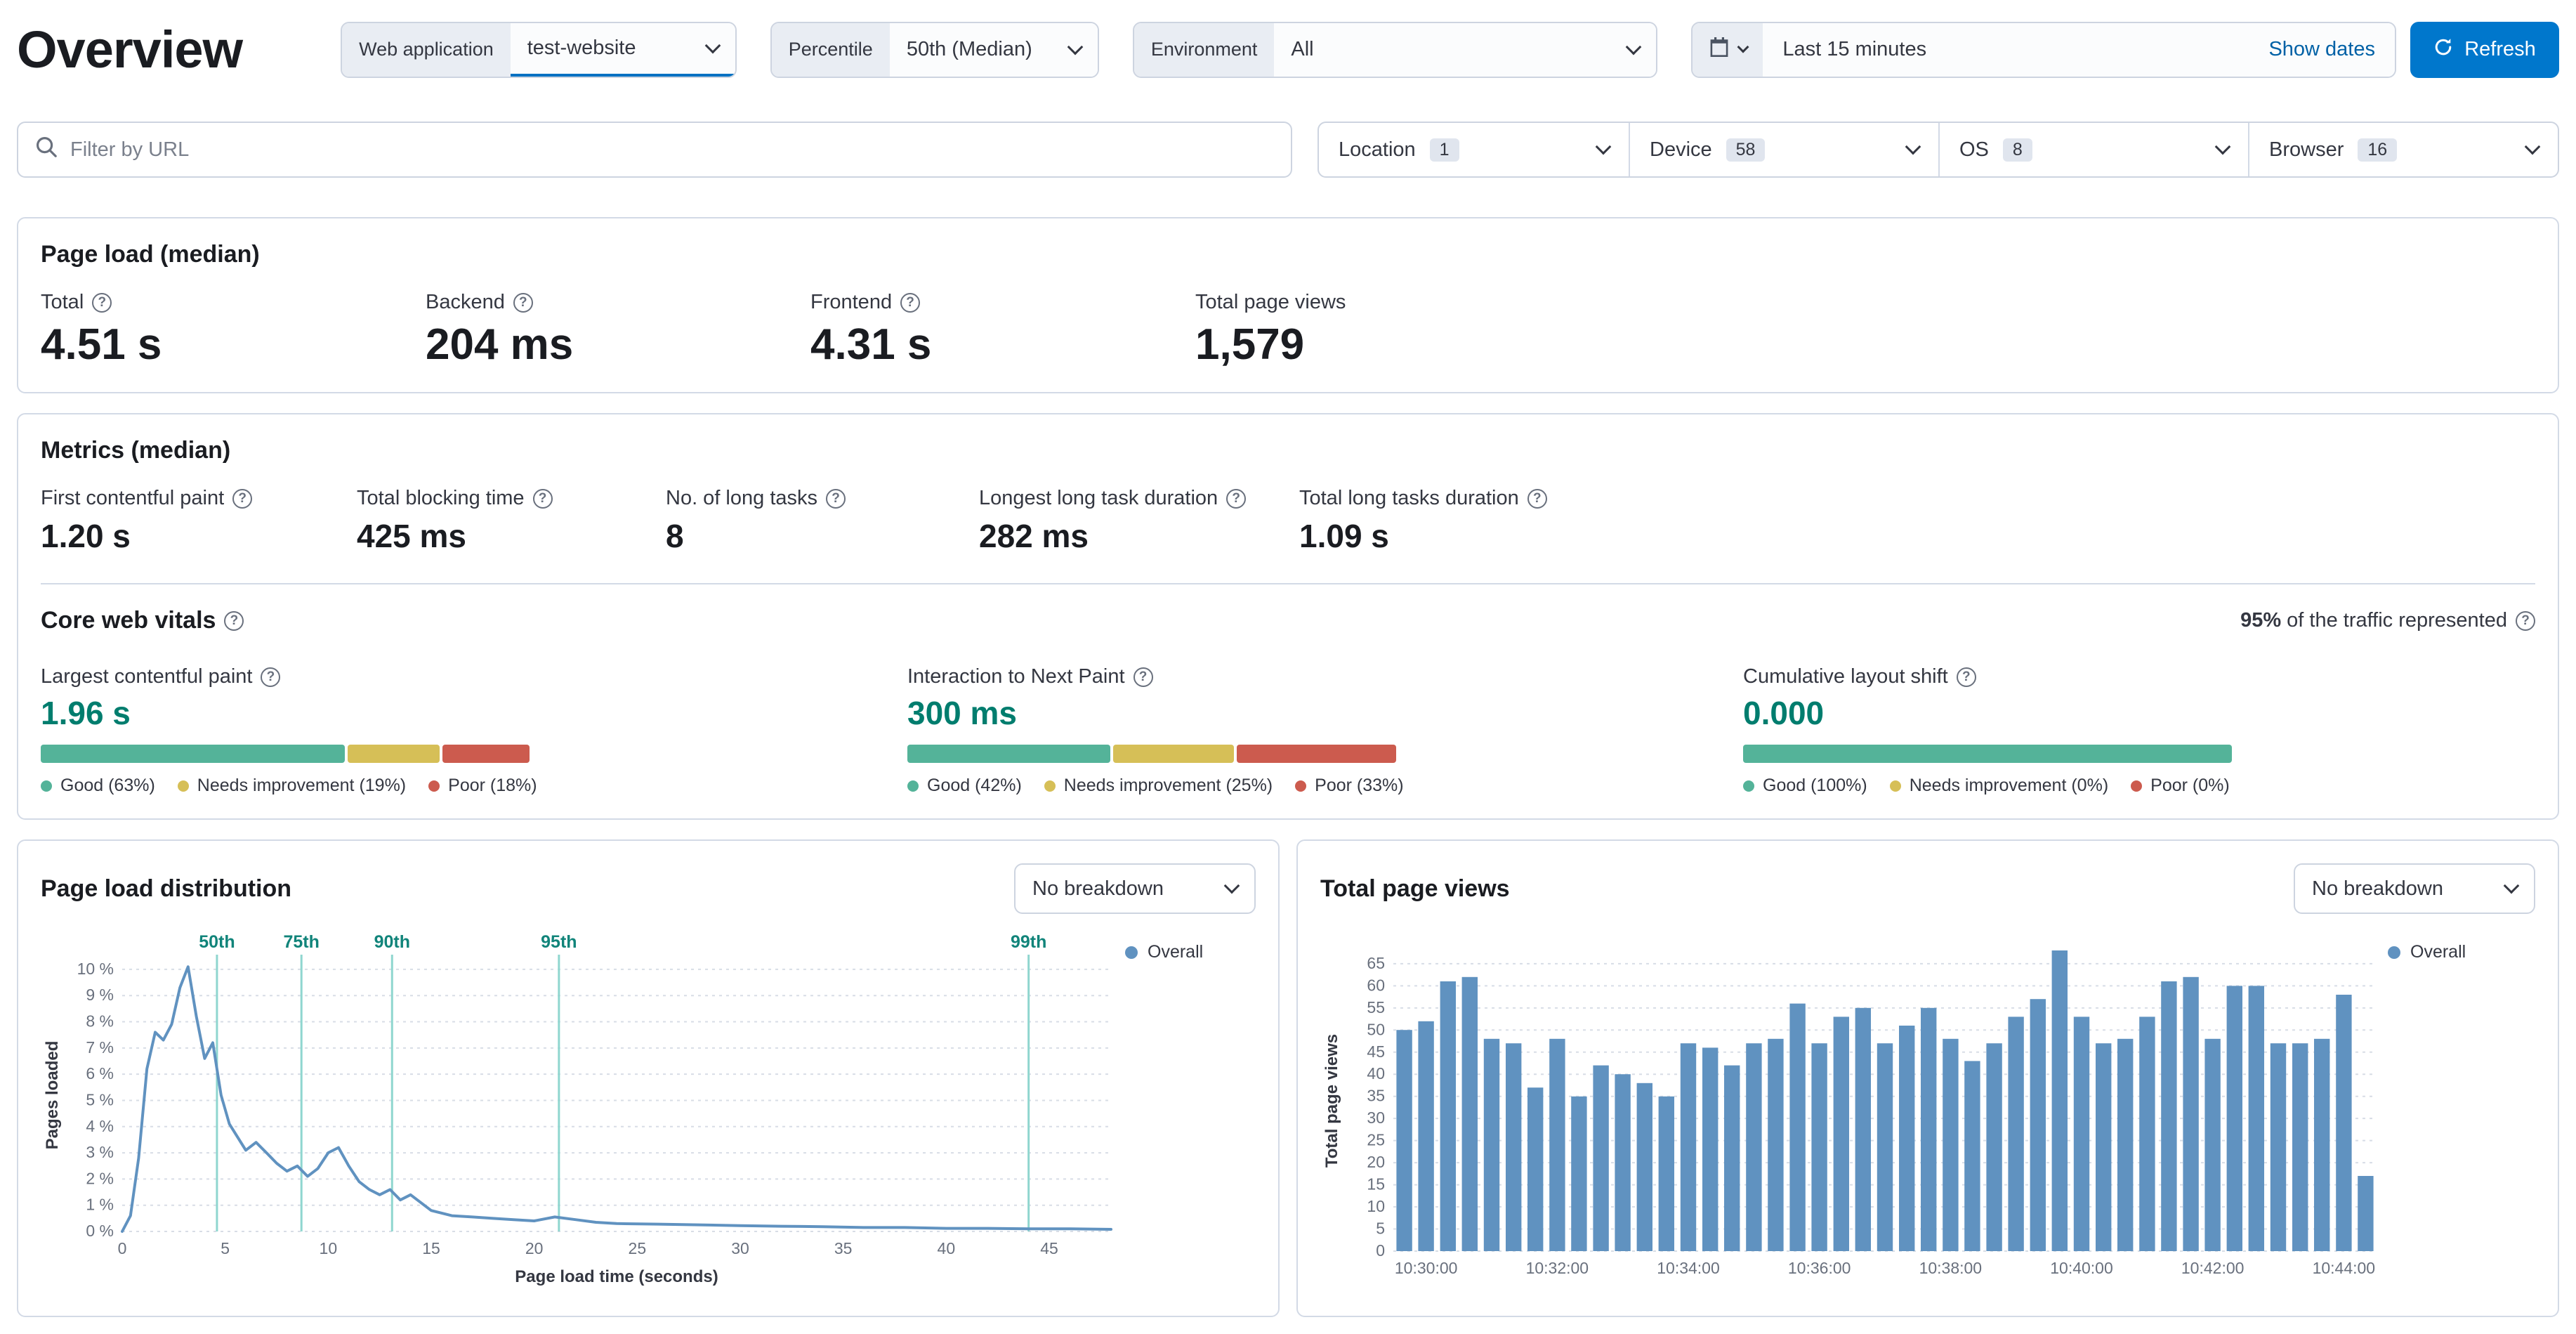 This screenshot has width=2576, height=1334. I want to click on svg-text: 60, so click(1376, 985).